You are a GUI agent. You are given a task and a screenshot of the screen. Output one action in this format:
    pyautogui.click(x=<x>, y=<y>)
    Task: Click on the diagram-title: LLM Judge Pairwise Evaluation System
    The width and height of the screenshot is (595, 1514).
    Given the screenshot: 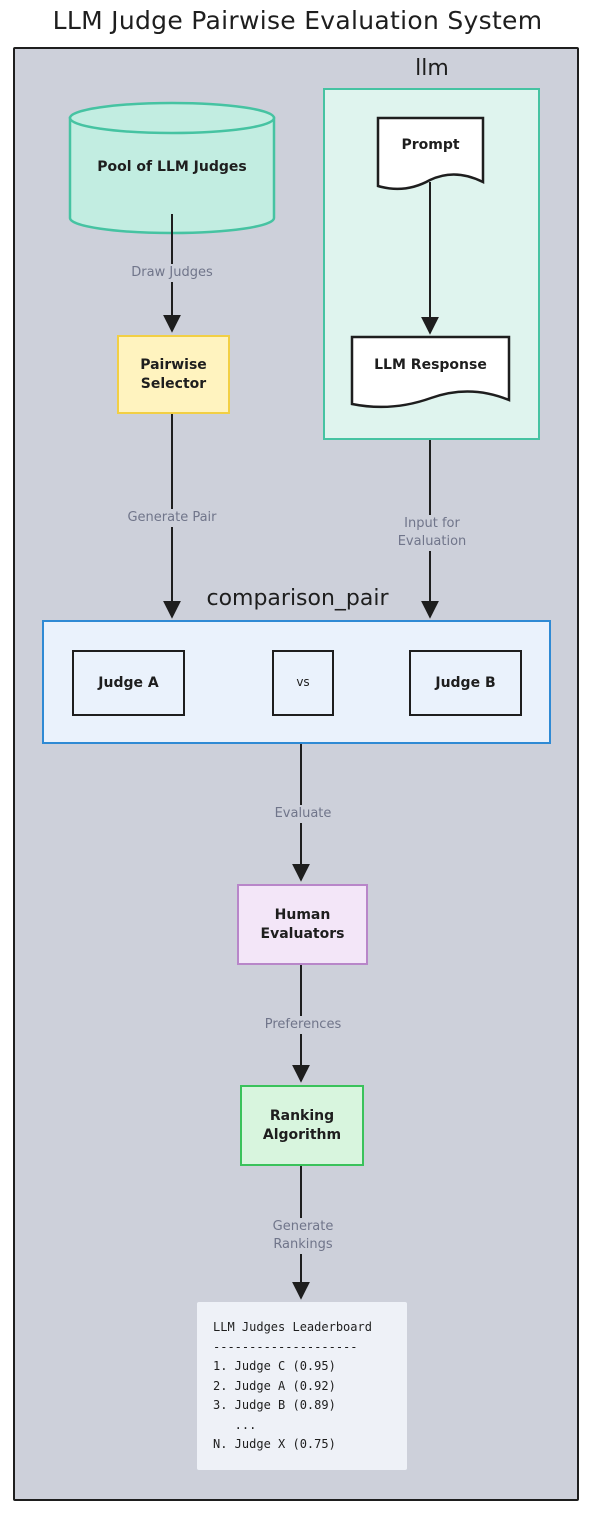 What is the action you would take?
    pyautogui.click(x=297, y=20)
    